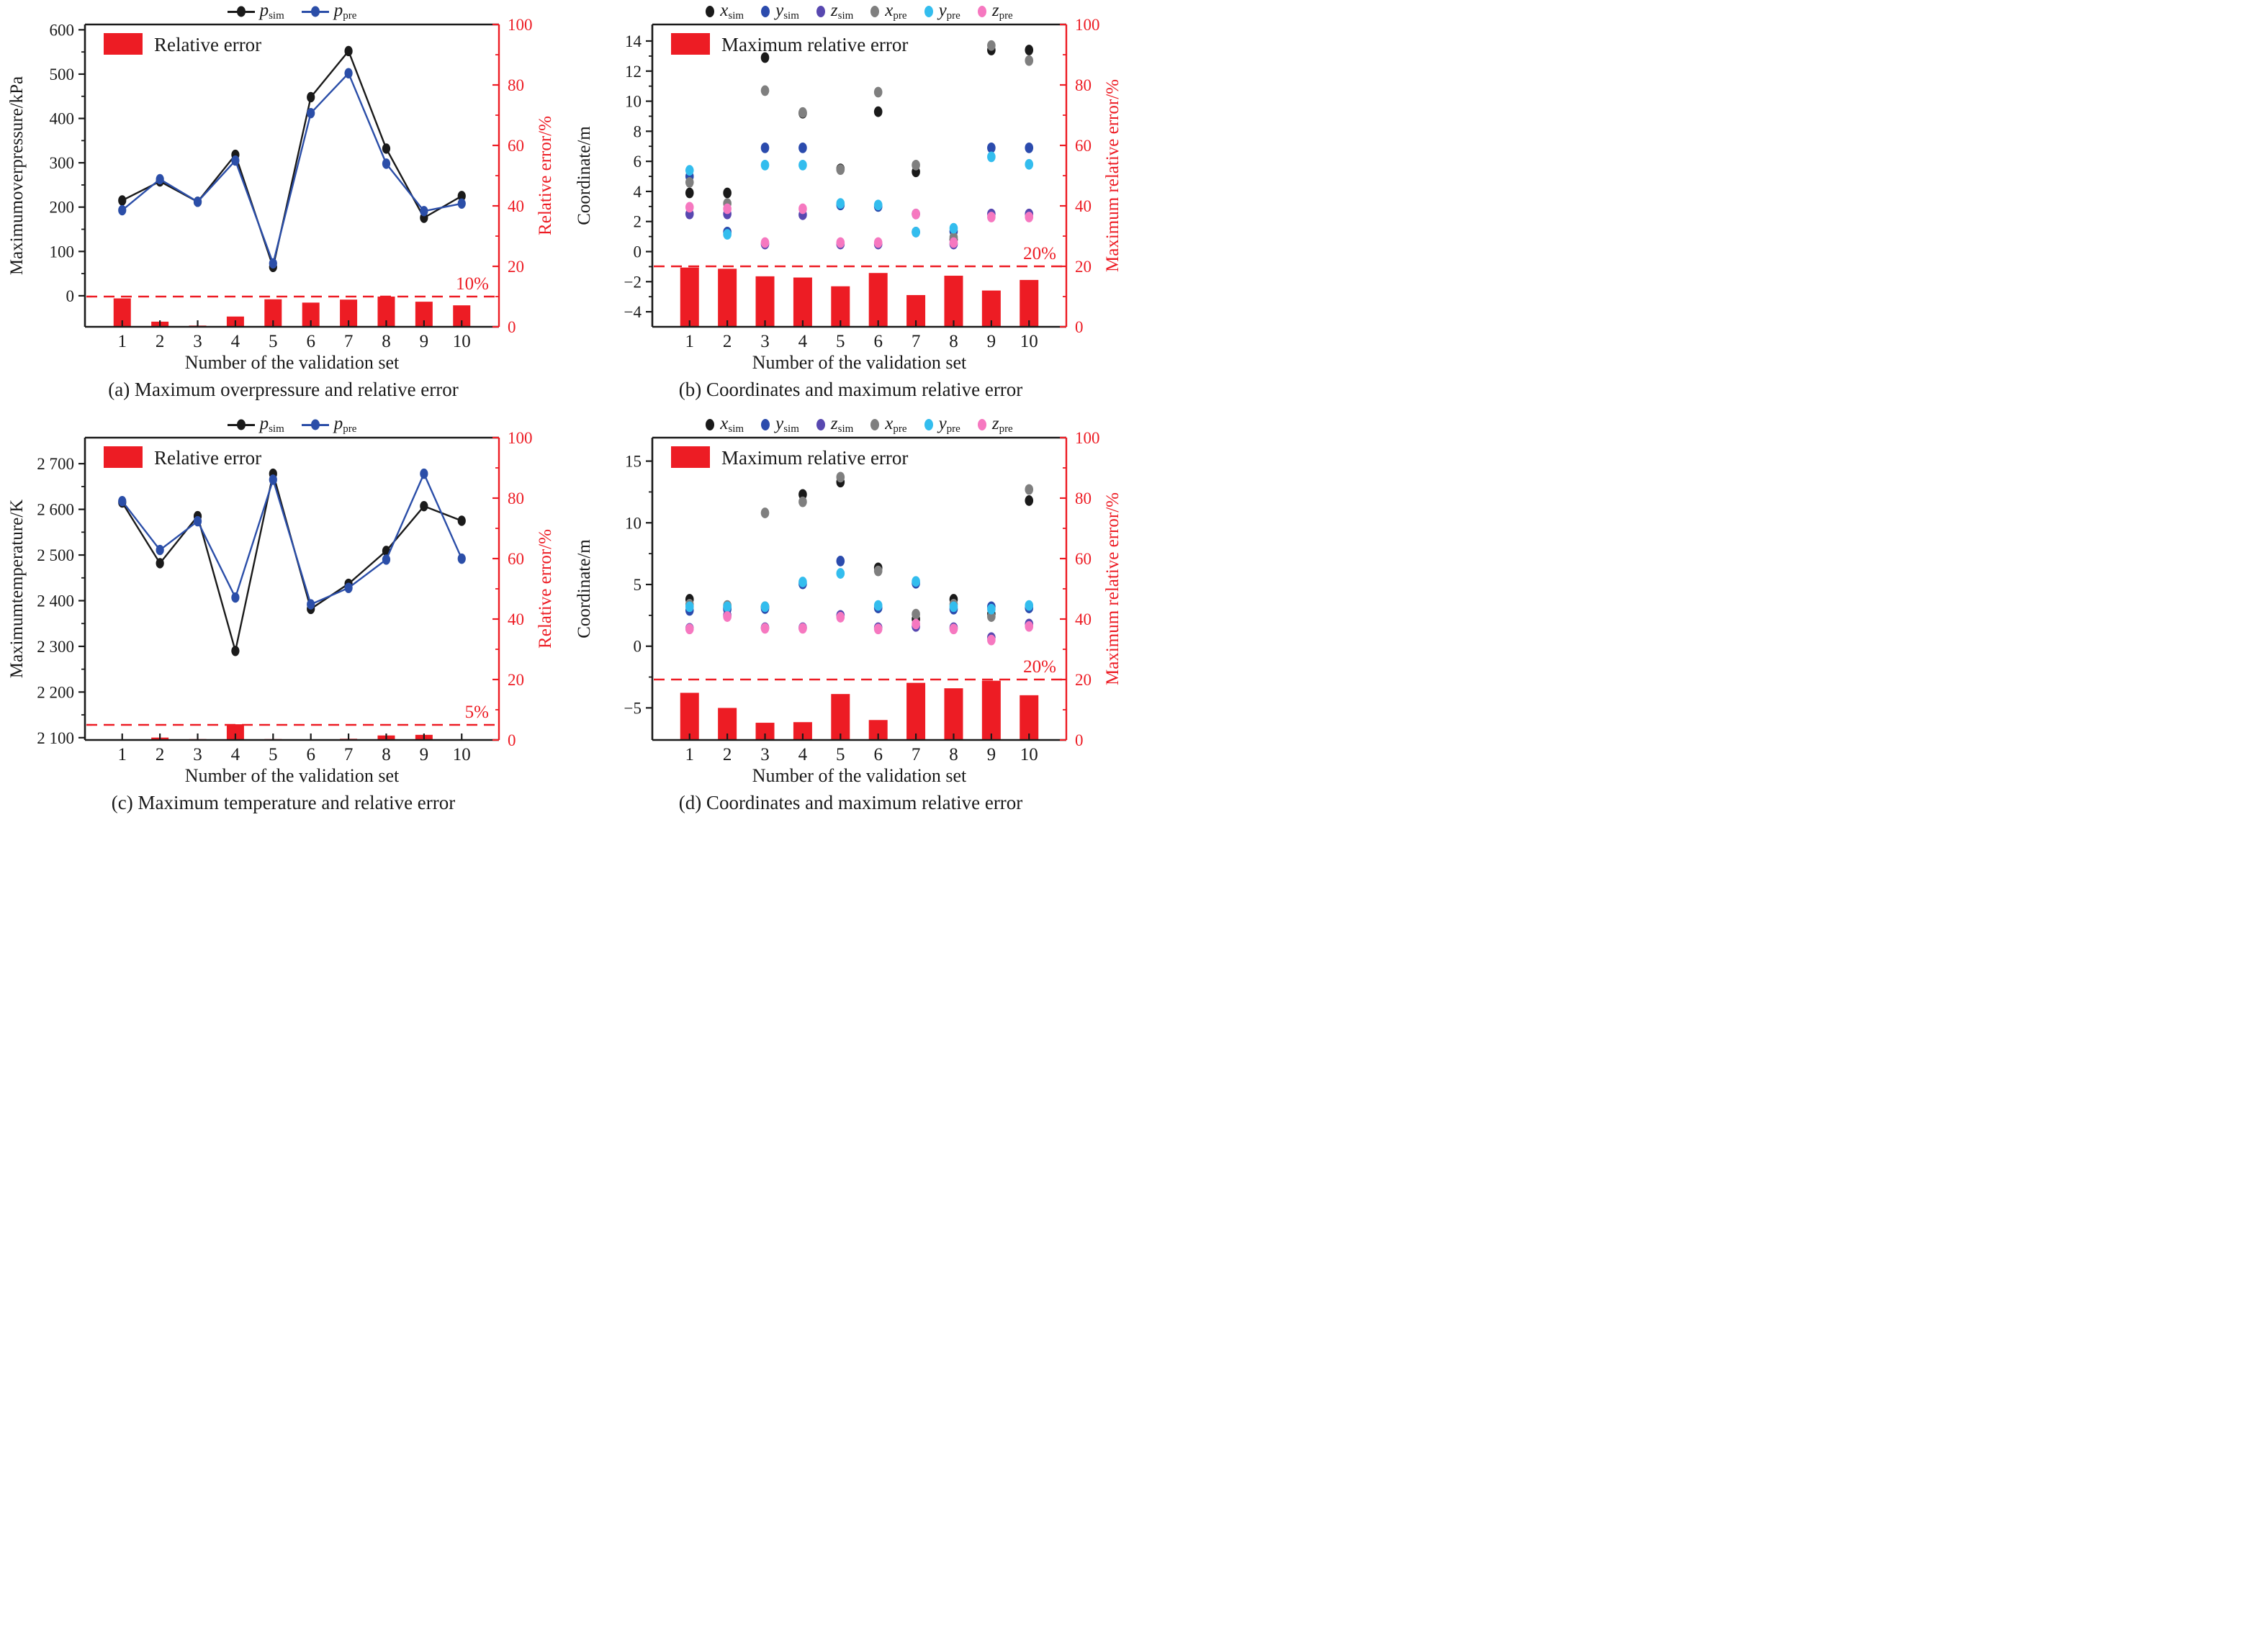 The width and height of the screenshot is (2268, 1652). Describe the element at coordinates (55, 510) in the screenshot. I see `svg-text: 2 600` at that location.